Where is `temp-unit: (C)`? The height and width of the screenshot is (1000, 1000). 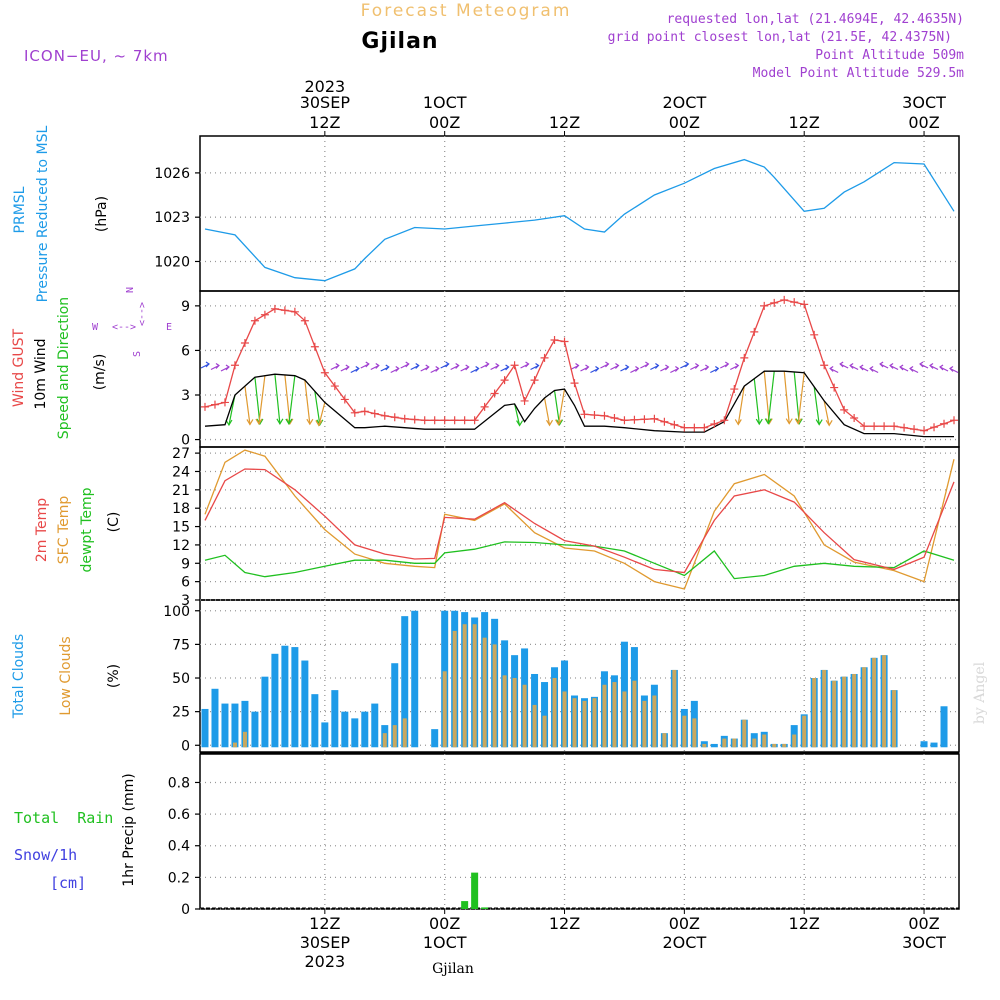
temp-unit: (C) is located at coordinates (114, 522).